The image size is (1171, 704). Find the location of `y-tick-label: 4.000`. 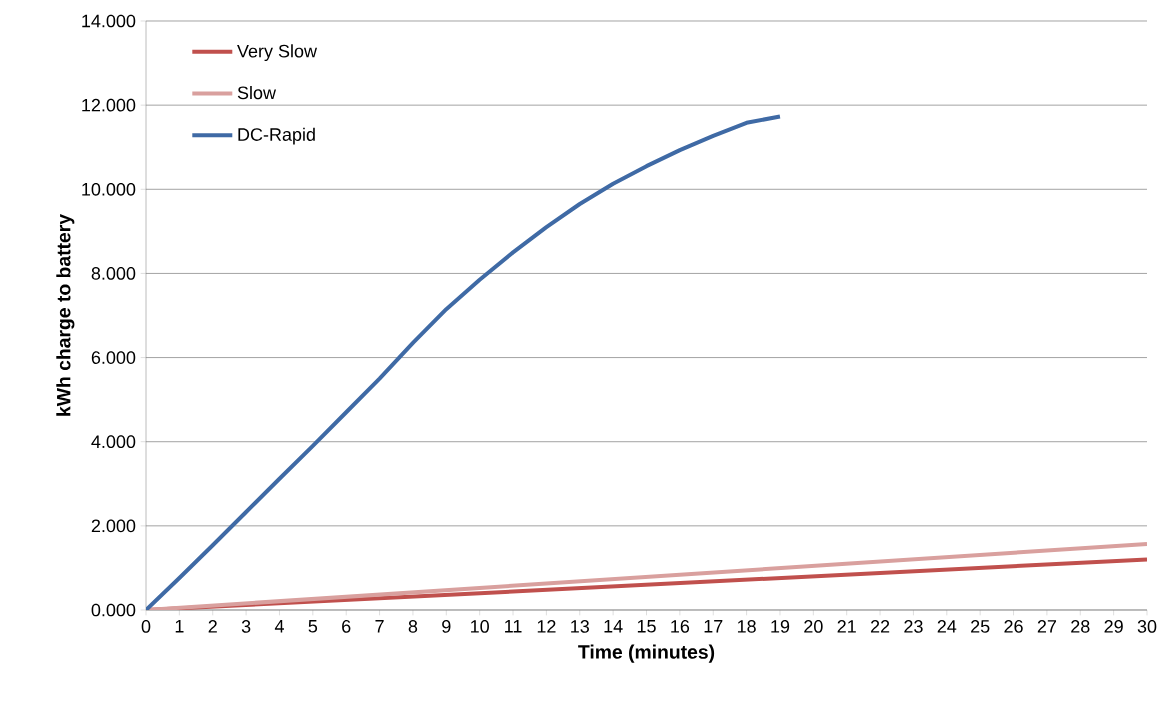

y-tick-label: 4.000 is located at coordinates (113, 442).